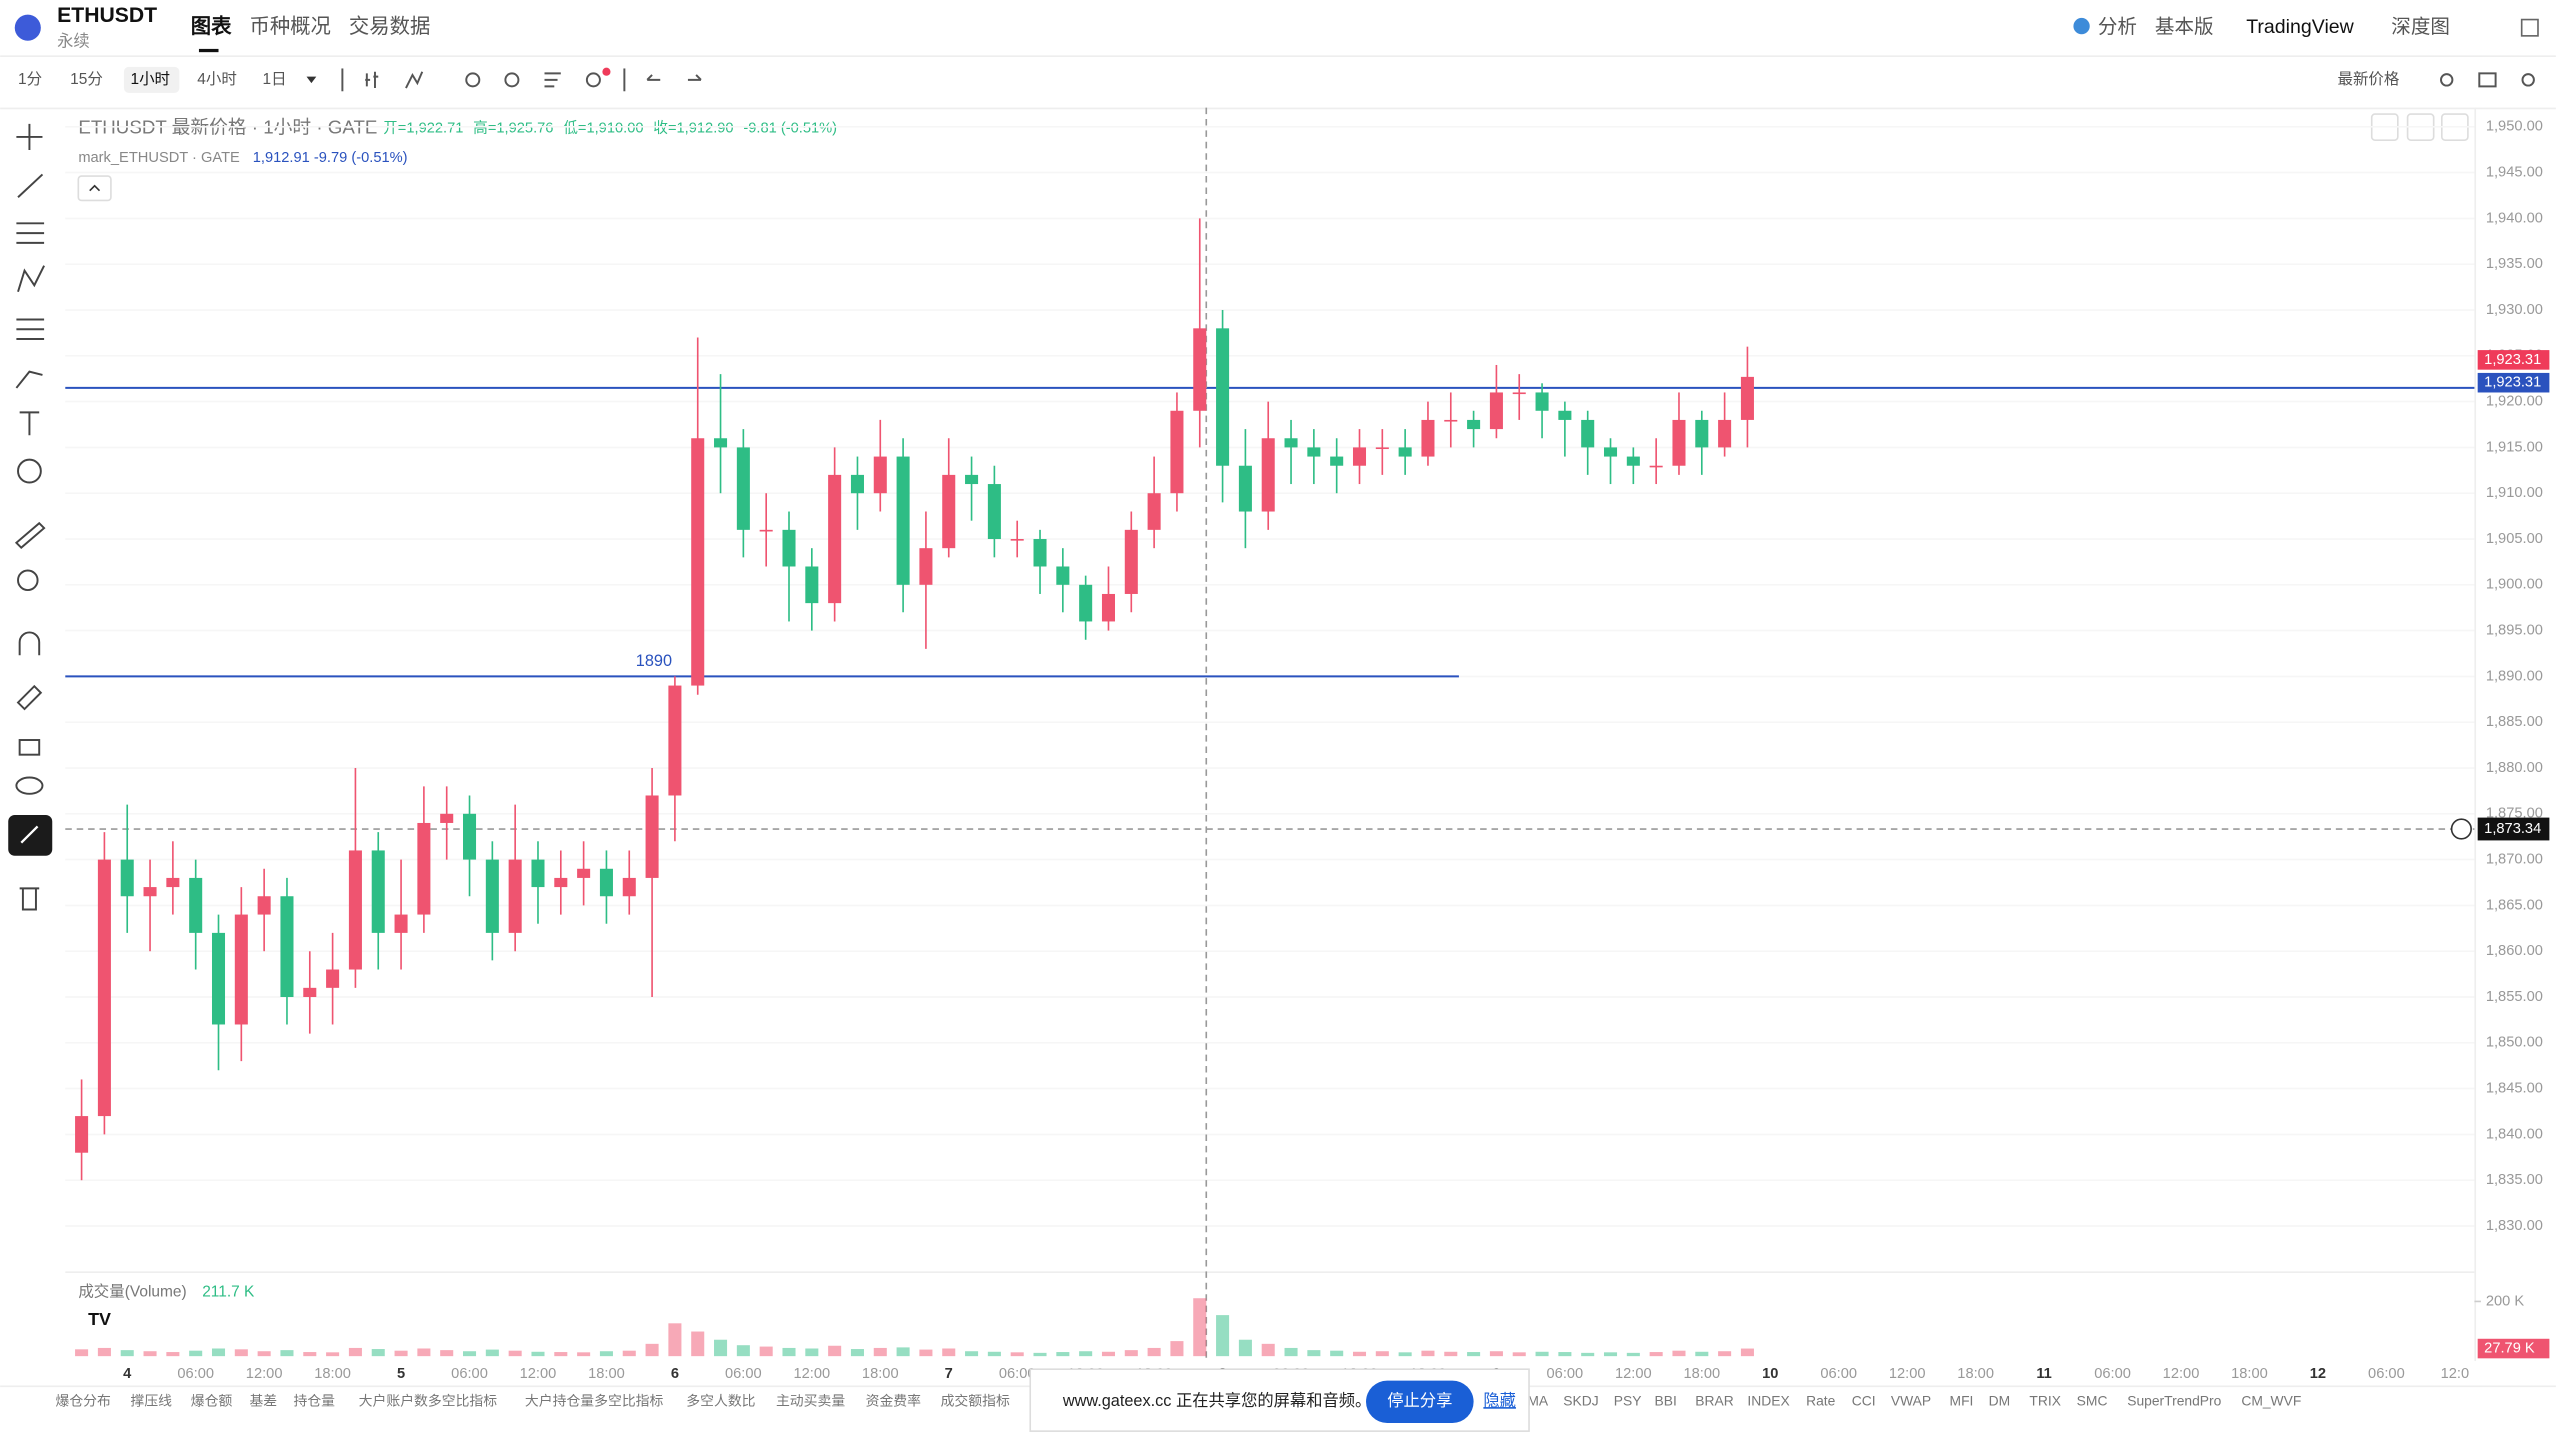 The image size is (2556, 1437). Describe the element at coordinates (1628, 1400) in the screenshot. I see `indicator: PSY` at that location.